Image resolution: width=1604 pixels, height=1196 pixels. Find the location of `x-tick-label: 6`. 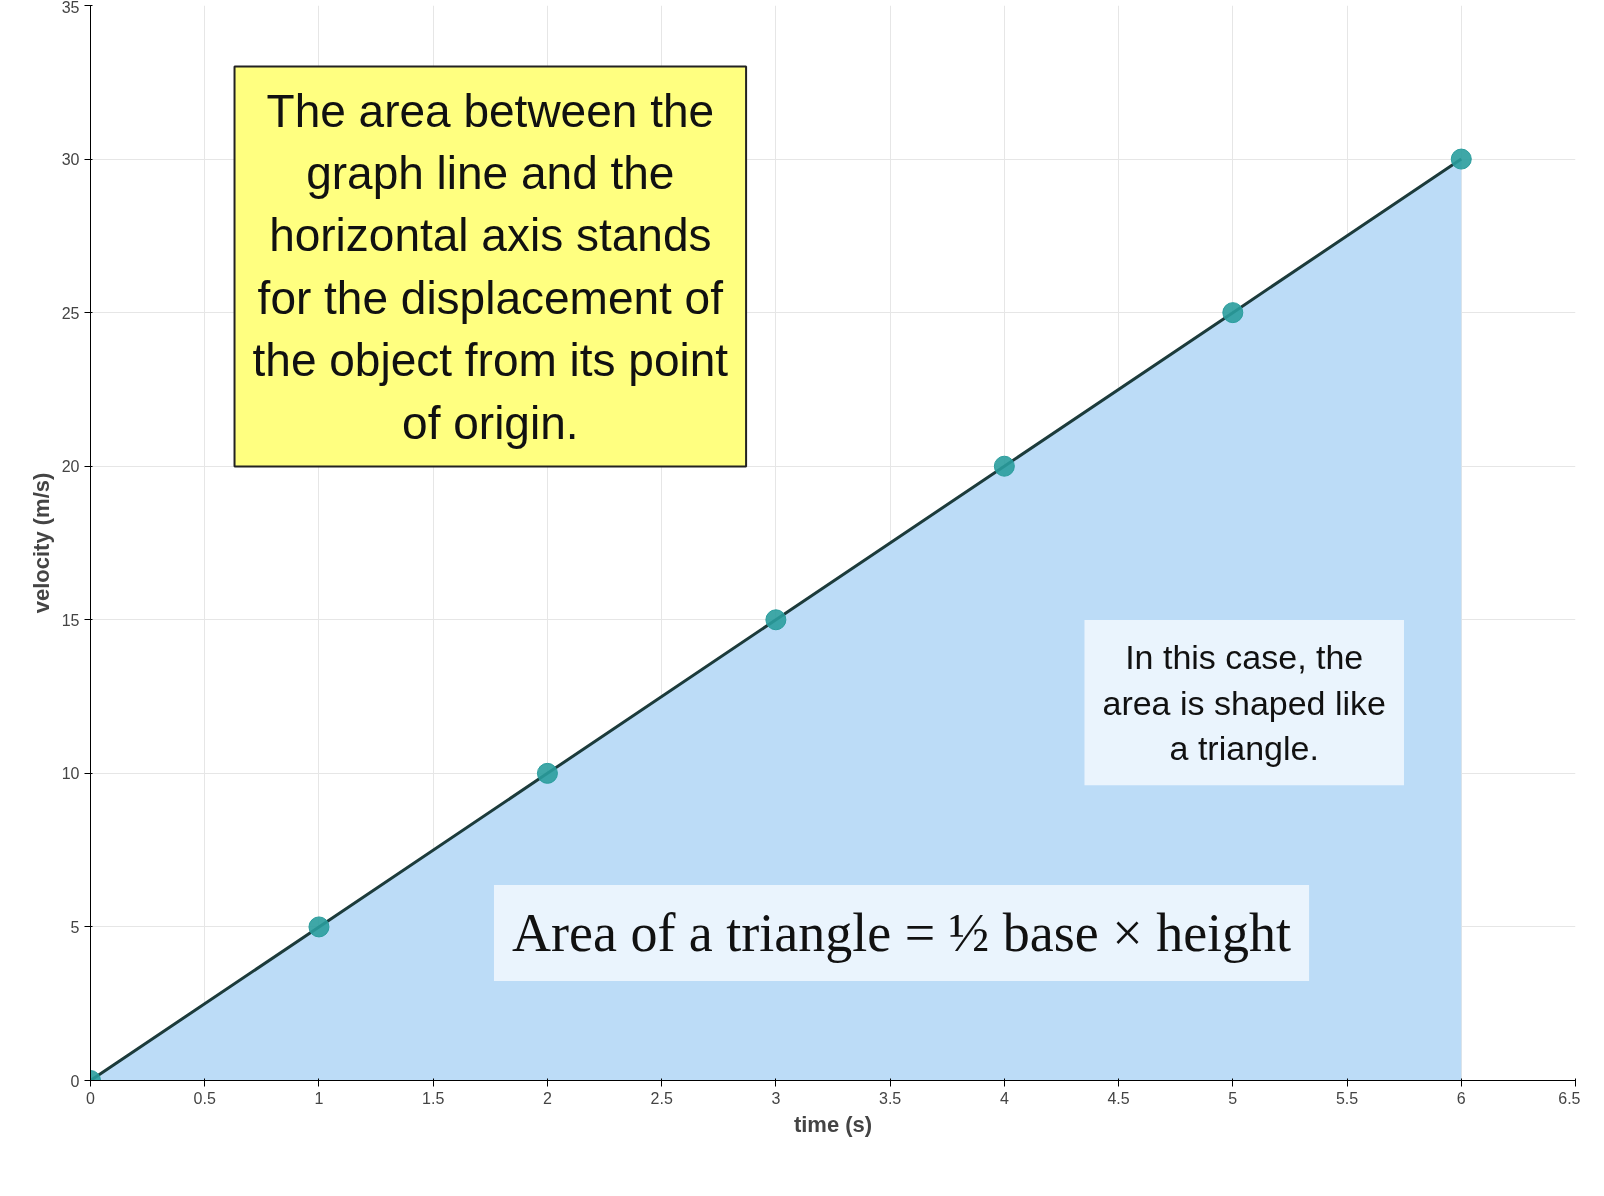

x-tick-label: 6 is located at coordinates (1461, 1098).